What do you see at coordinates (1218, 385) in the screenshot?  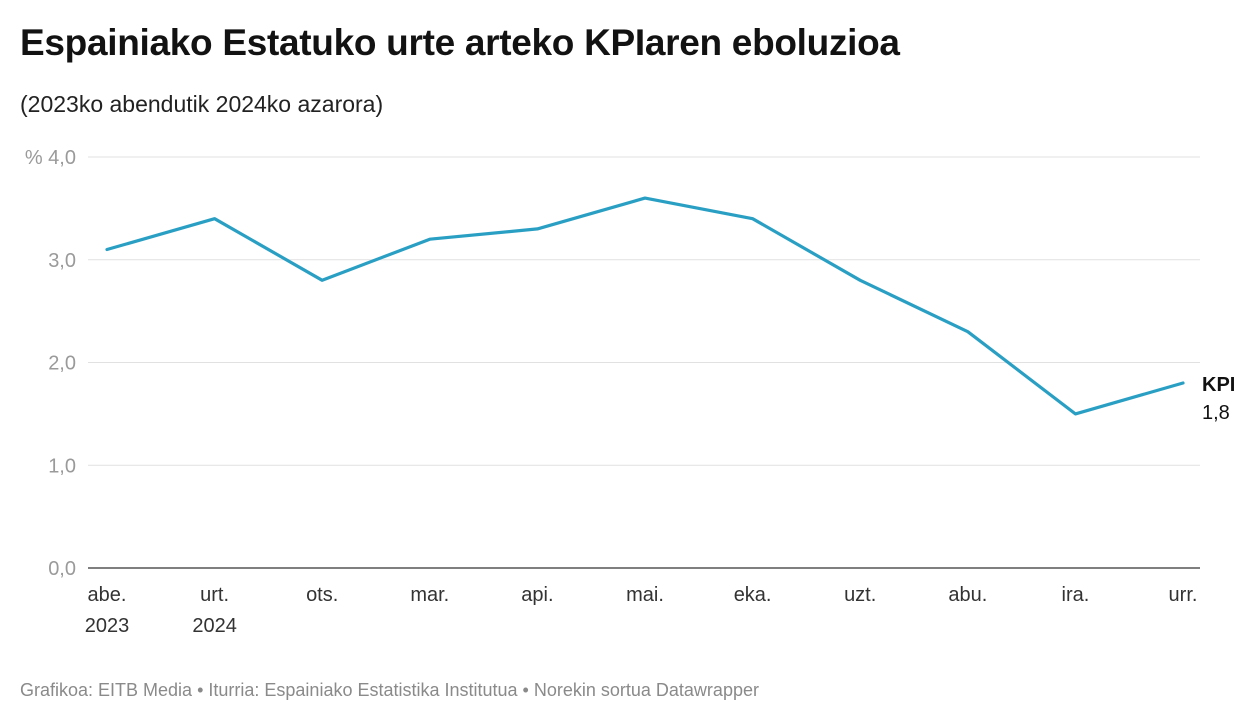 I see `series-name-label: KPI` at bounding box center [1218, 385].